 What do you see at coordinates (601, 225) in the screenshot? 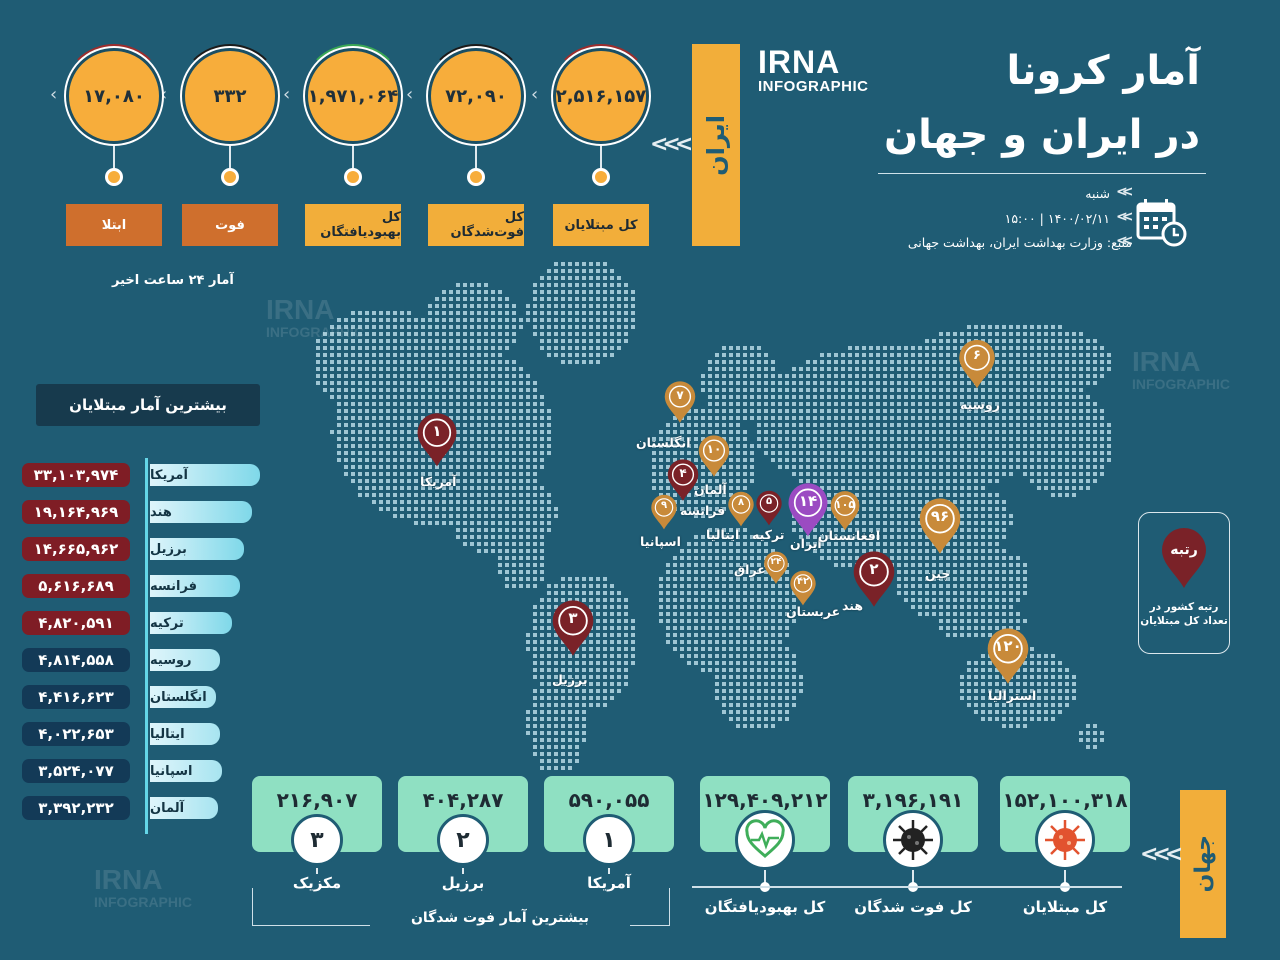
I see `iran-stat-label: کل مبتلایان` at bounding box center [601, 225].